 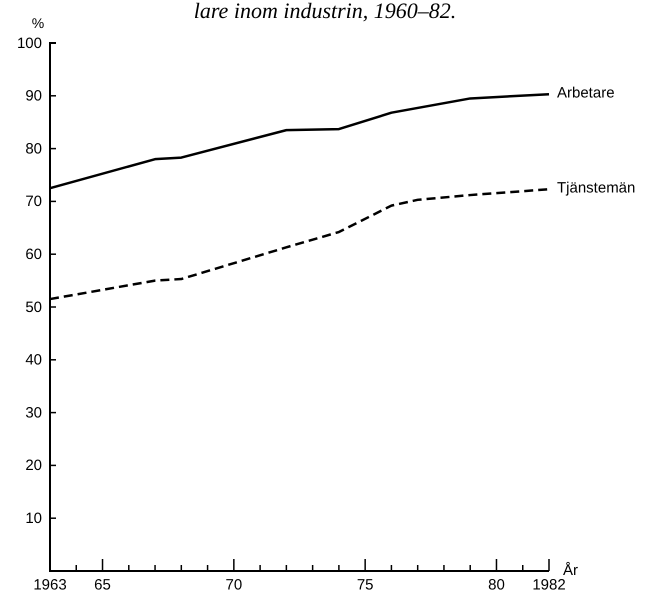 What do you see at coordinates (33, 254) in the screenshot?
I see `y-tick-label: 60` at bounding box center [33, 254].